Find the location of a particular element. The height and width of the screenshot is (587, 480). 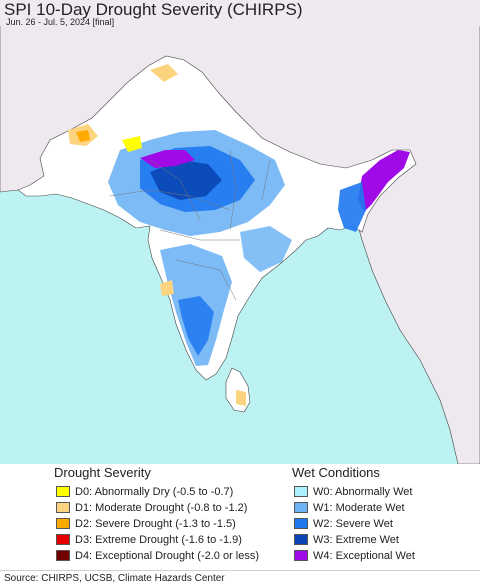

swatch-w3 is located at coordinates (301, 539).